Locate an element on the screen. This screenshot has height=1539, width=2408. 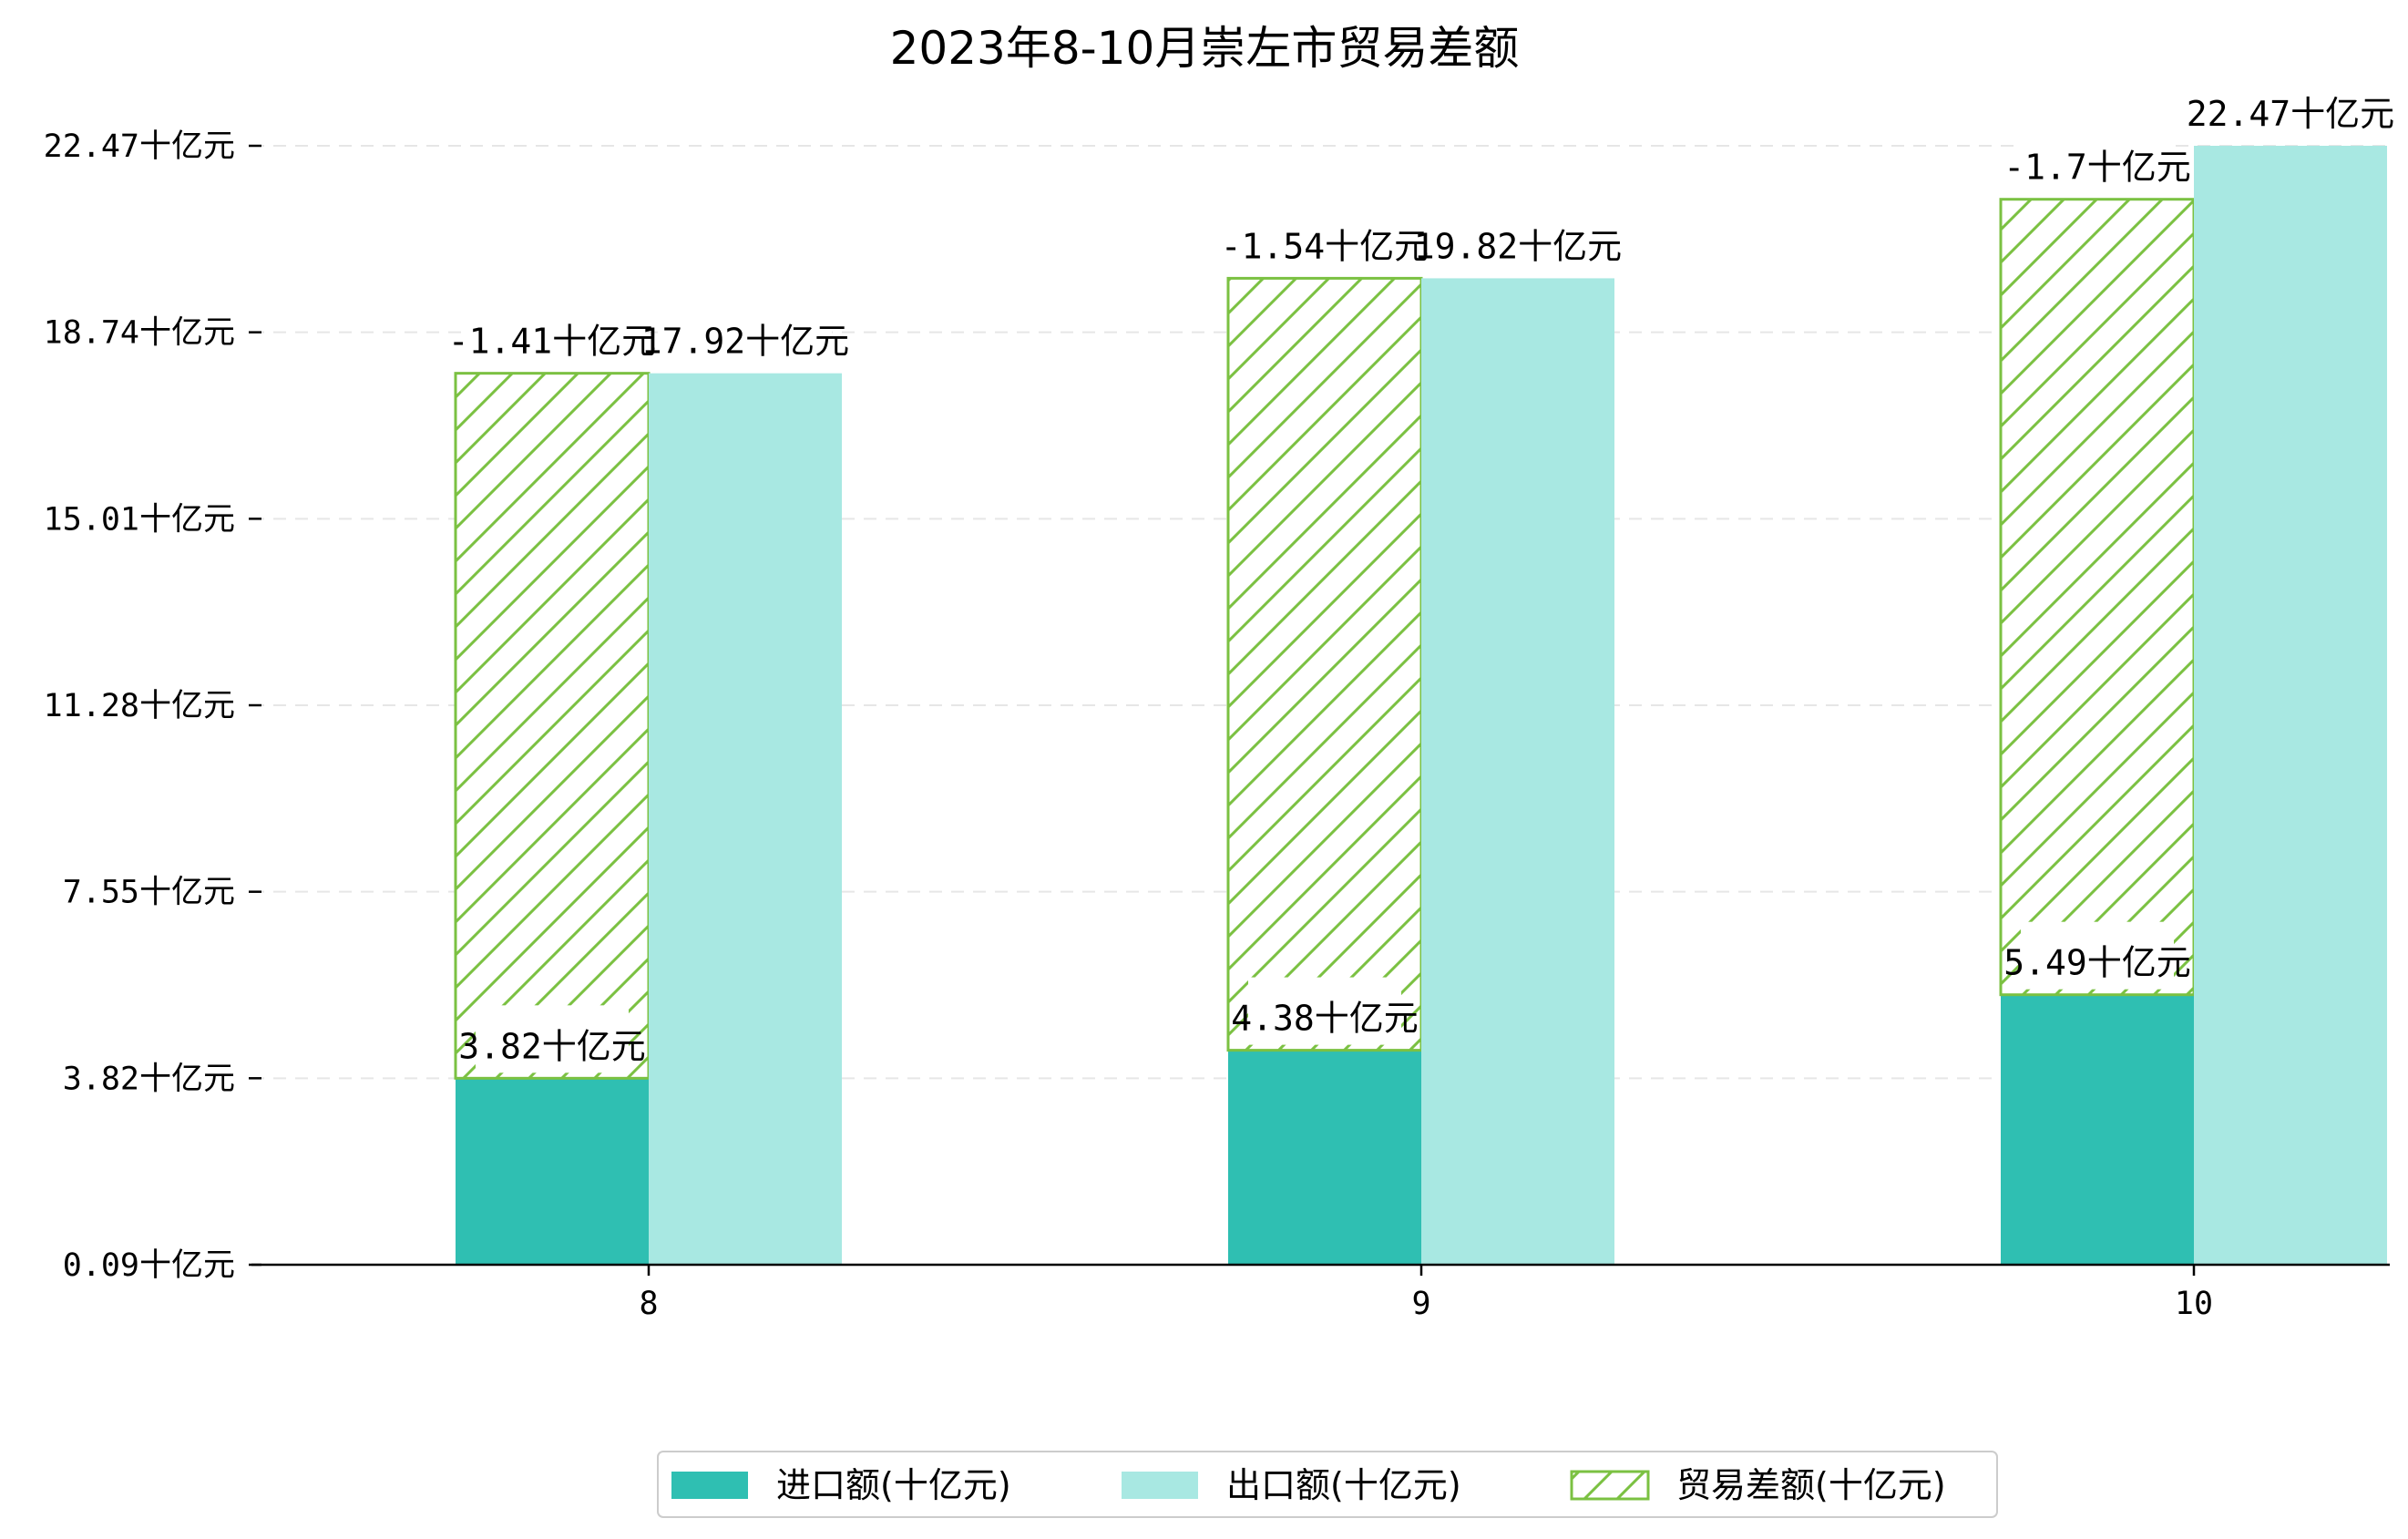
legend-swatch-import is located at coordinates (709, 1486).